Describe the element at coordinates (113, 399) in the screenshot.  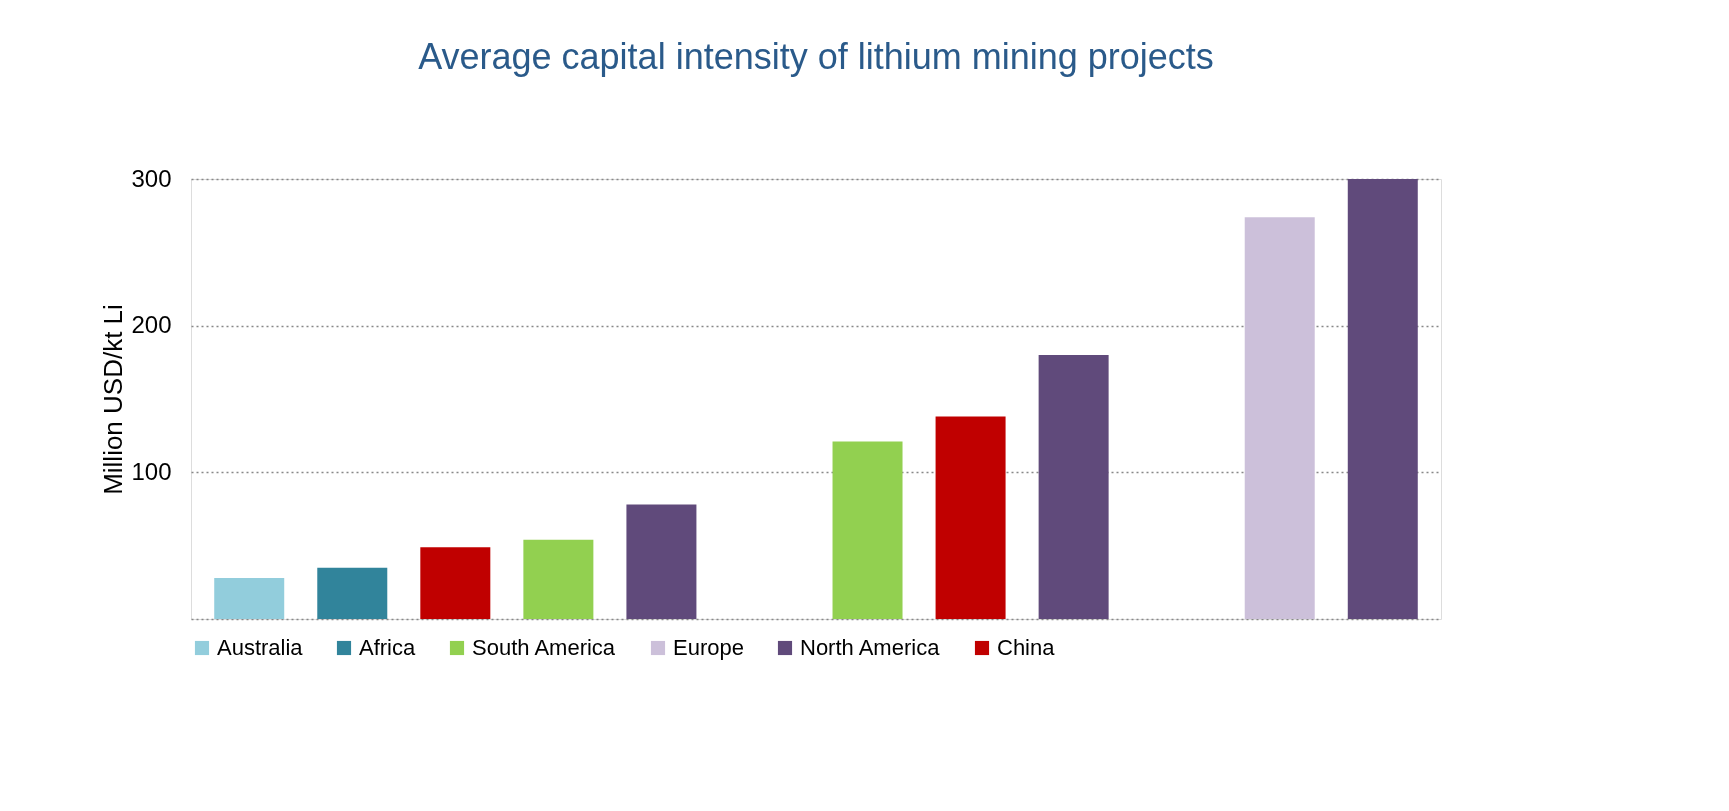
I see `y-axis-title: Million USD/kt Li` at that location.